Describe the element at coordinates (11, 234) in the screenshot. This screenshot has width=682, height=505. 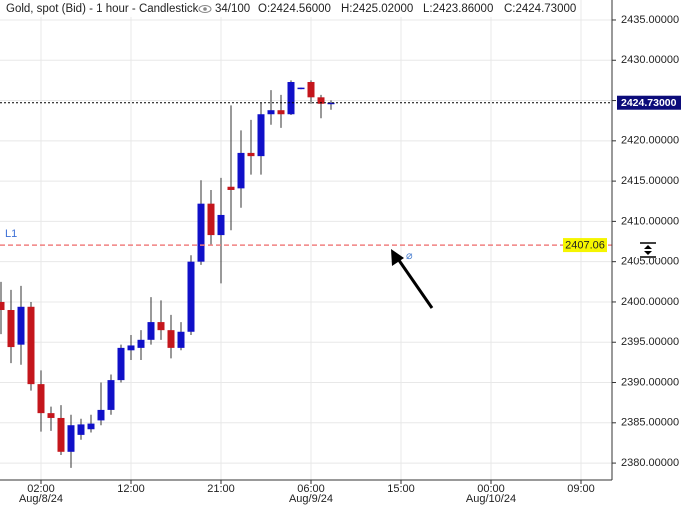
I see `hline-name: L1` at that location.